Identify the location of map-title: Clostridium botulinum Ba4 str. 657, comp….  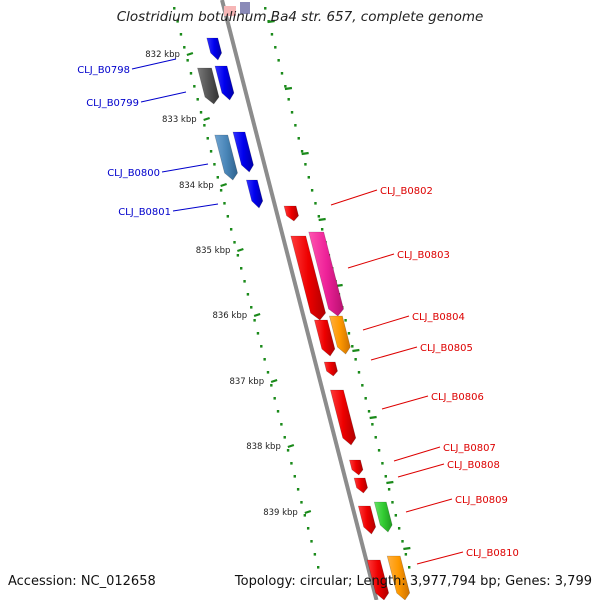
(300, 17).